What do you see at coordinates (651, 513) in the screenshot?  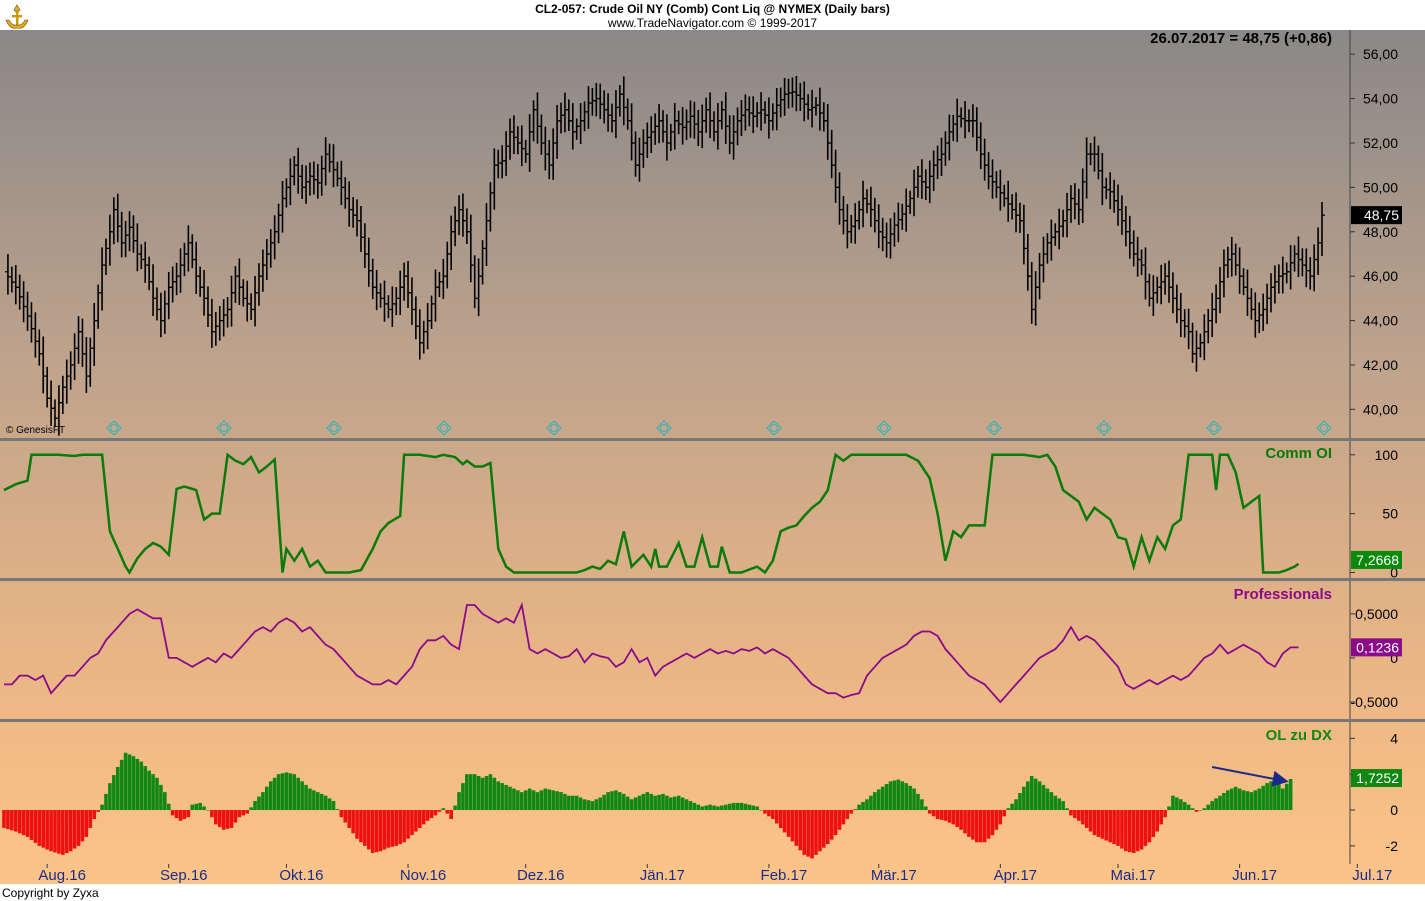 I see `comm-oi-line` at bounding box center [651, 513].